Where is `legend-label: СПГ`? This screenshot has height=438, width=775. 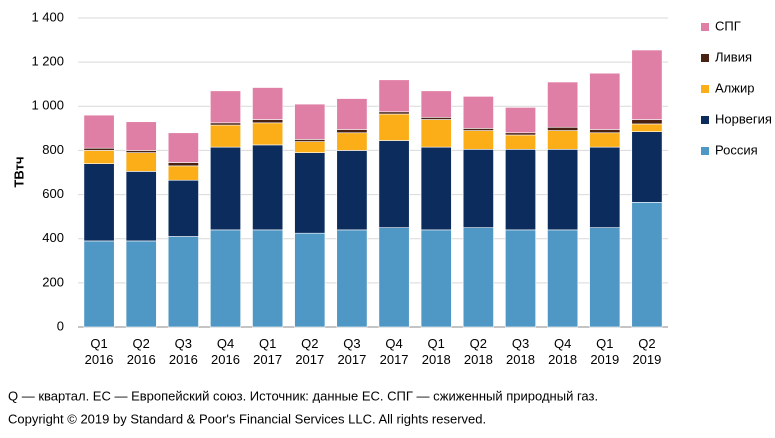
legend-label: СПГ is located at coordinates (728, 25).